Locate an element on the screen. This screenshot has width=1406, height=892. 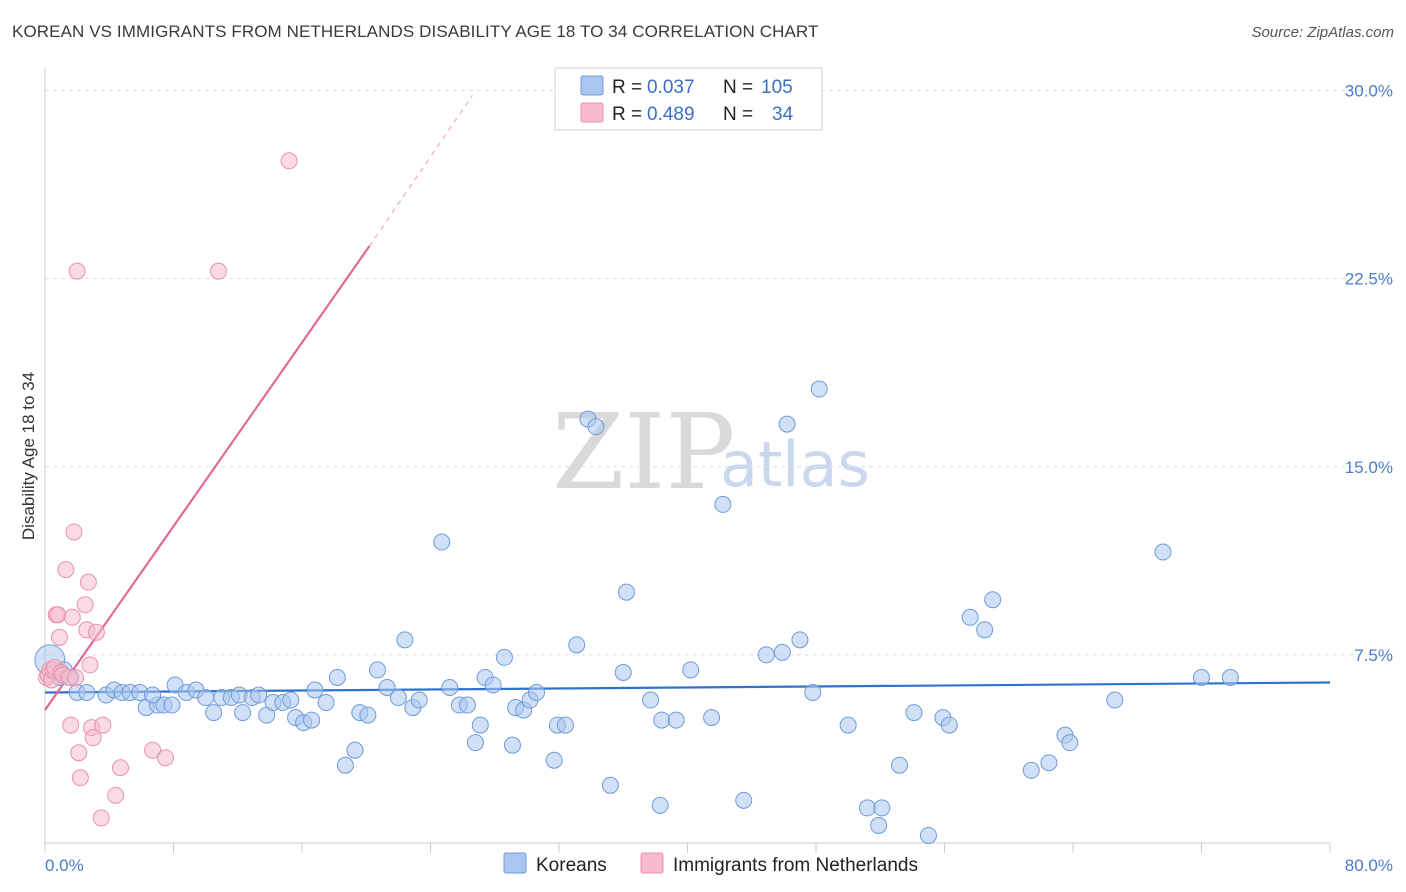
source-label: Source: ZipAtlas.com is located at coordinates (1322, 32).